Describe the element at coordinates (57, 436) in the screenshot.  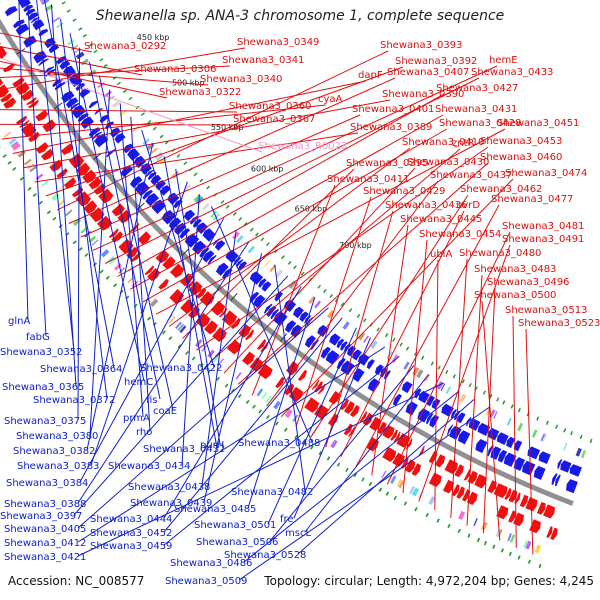
I see `gene-label-shewana3_0380: Shewana3_0380` at that location.